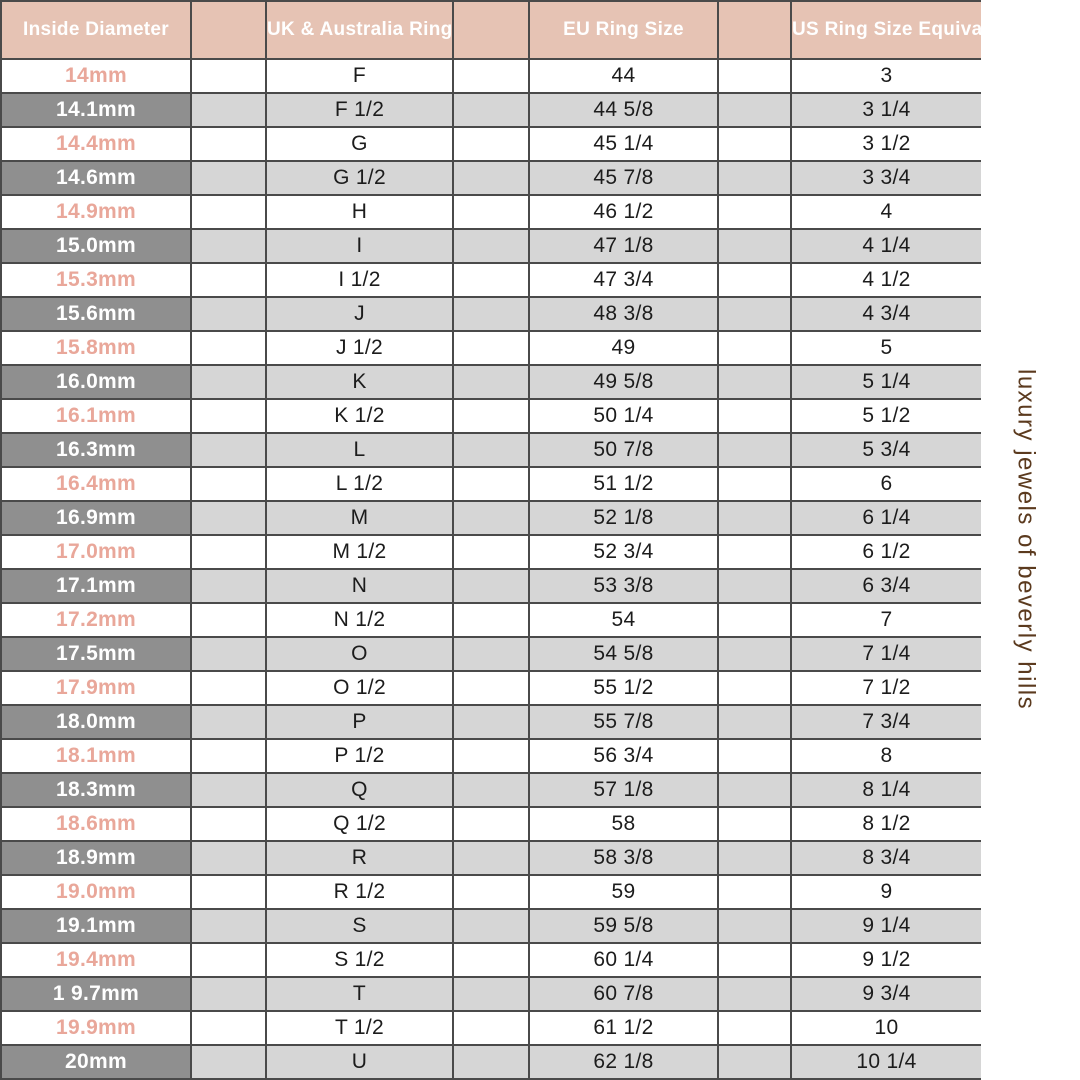 Image resolution: width=1080 pixels, height=1080 pixels. I want to click on cell-inside-diameter: 1 9.7mm, so click(96, 994).